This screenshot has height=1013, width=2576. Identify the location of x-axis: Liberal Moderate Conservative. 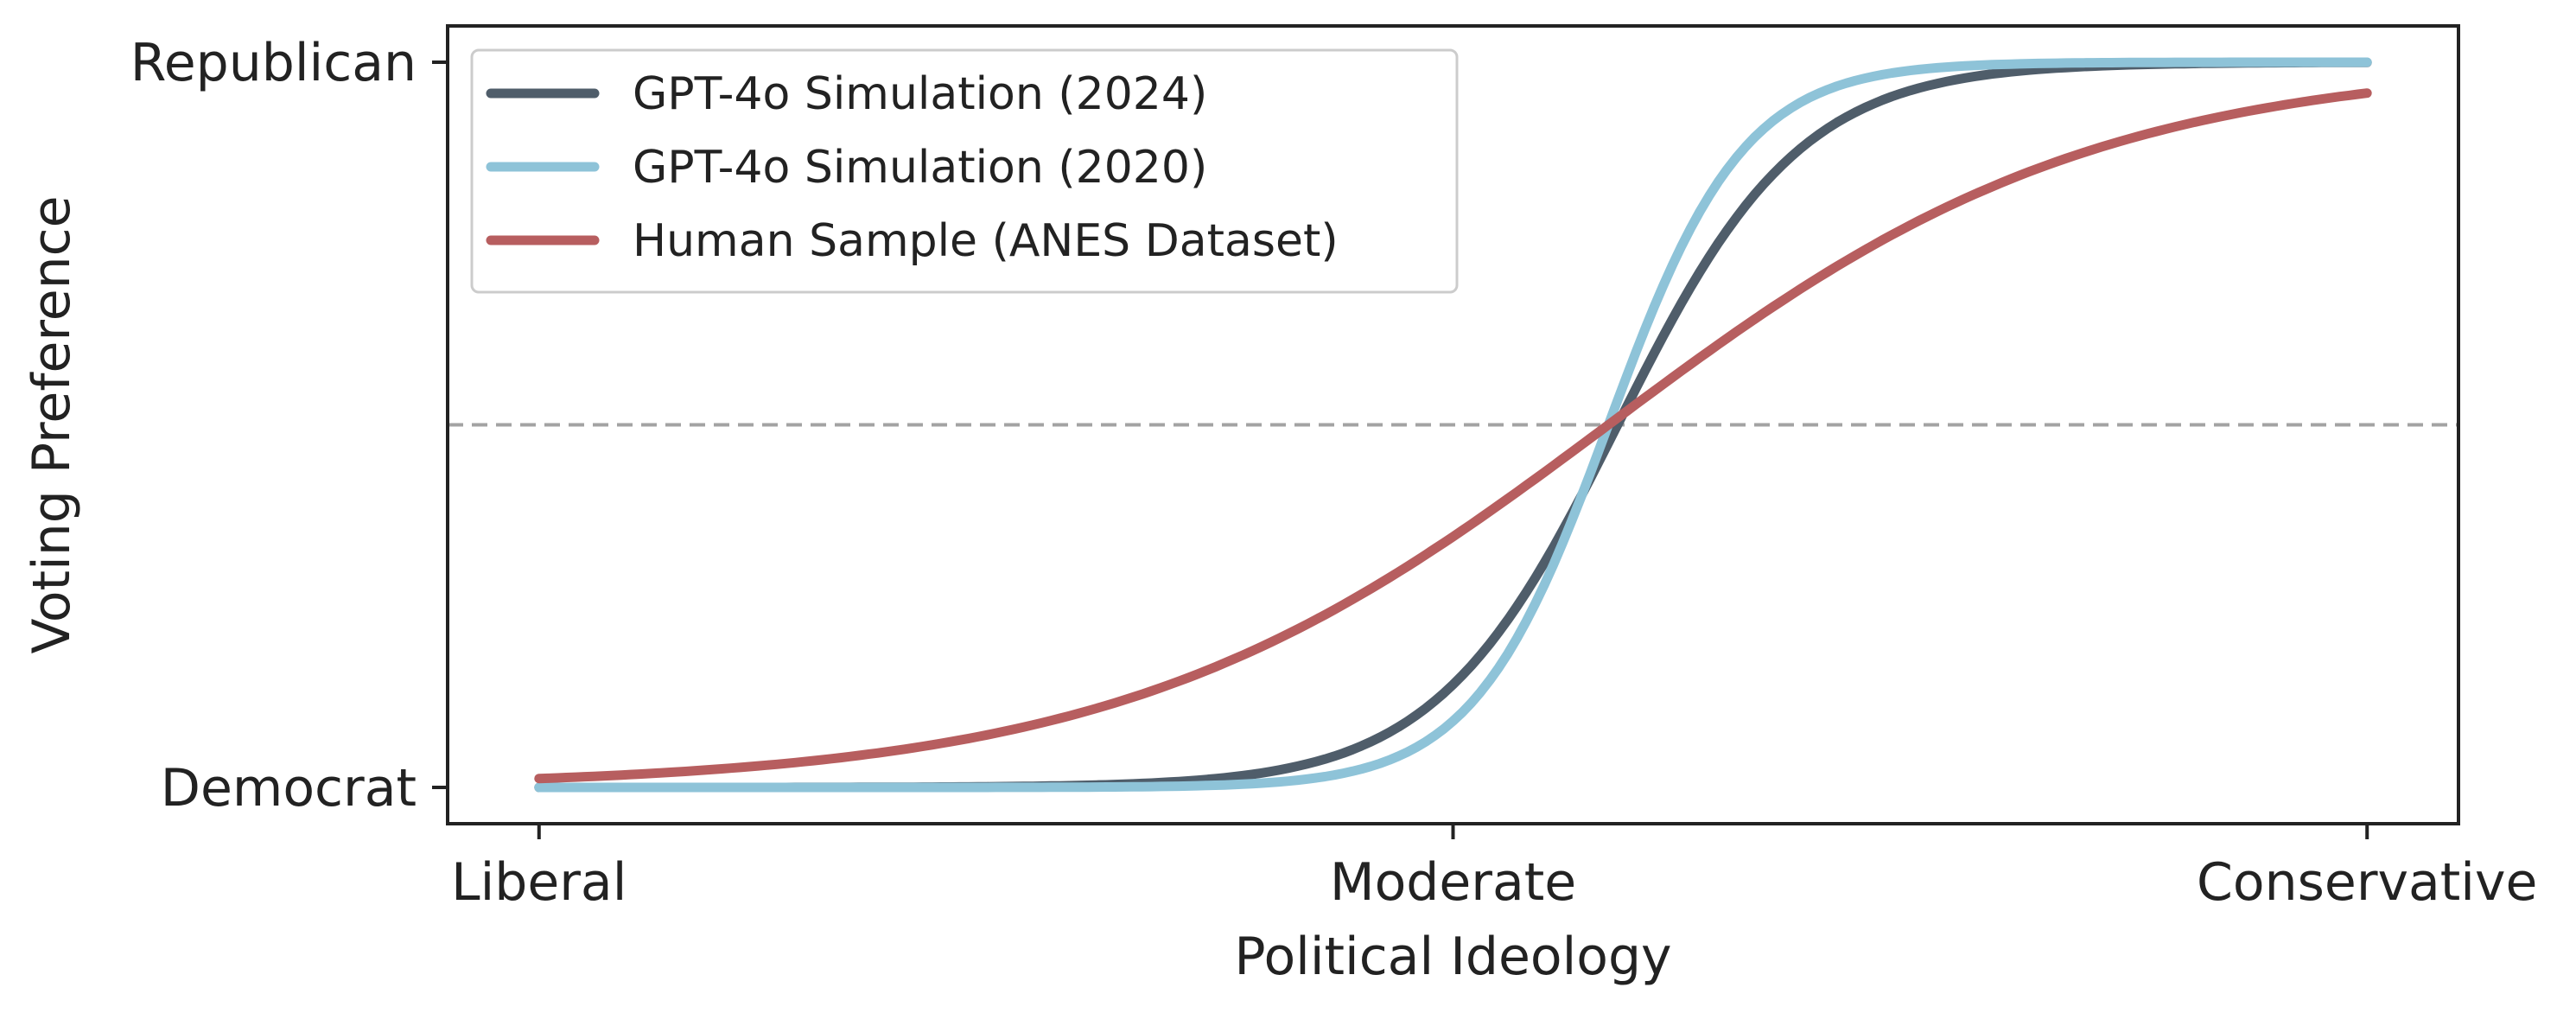
(1494, 869).